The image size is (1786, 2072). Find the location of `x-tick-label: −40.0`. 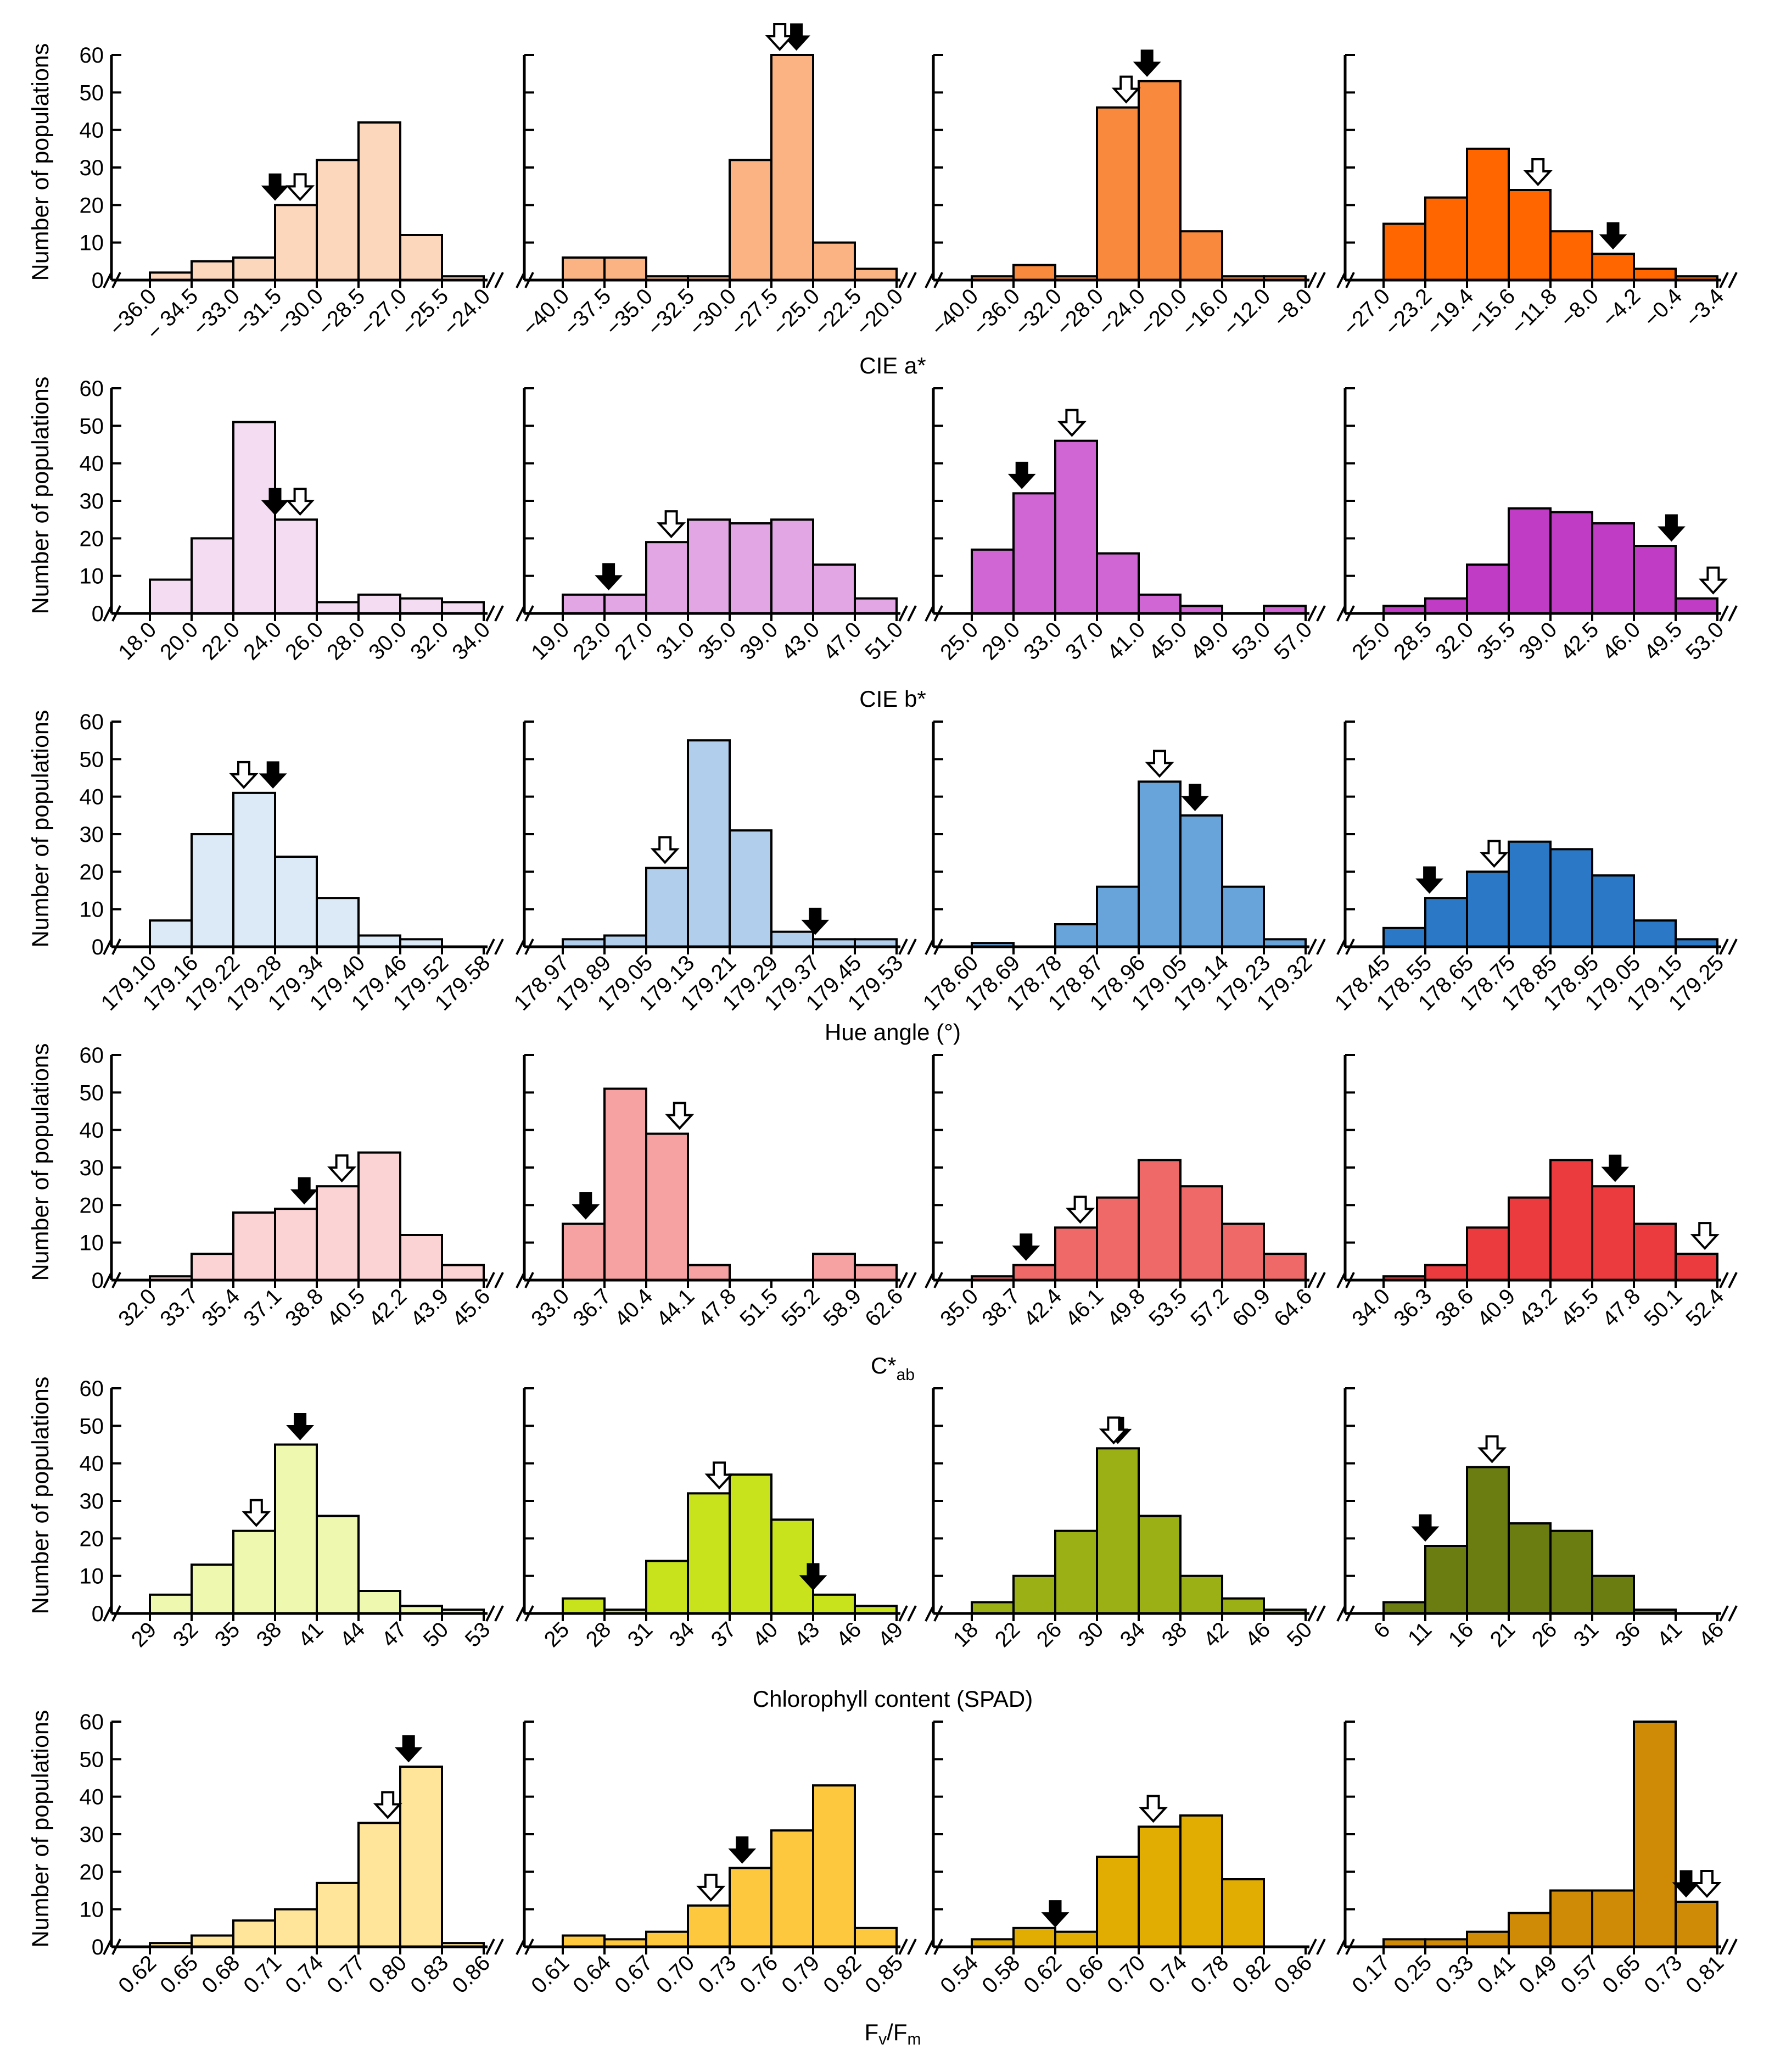

x-tick-label: −40.0 is located at coordinates (955, 312).